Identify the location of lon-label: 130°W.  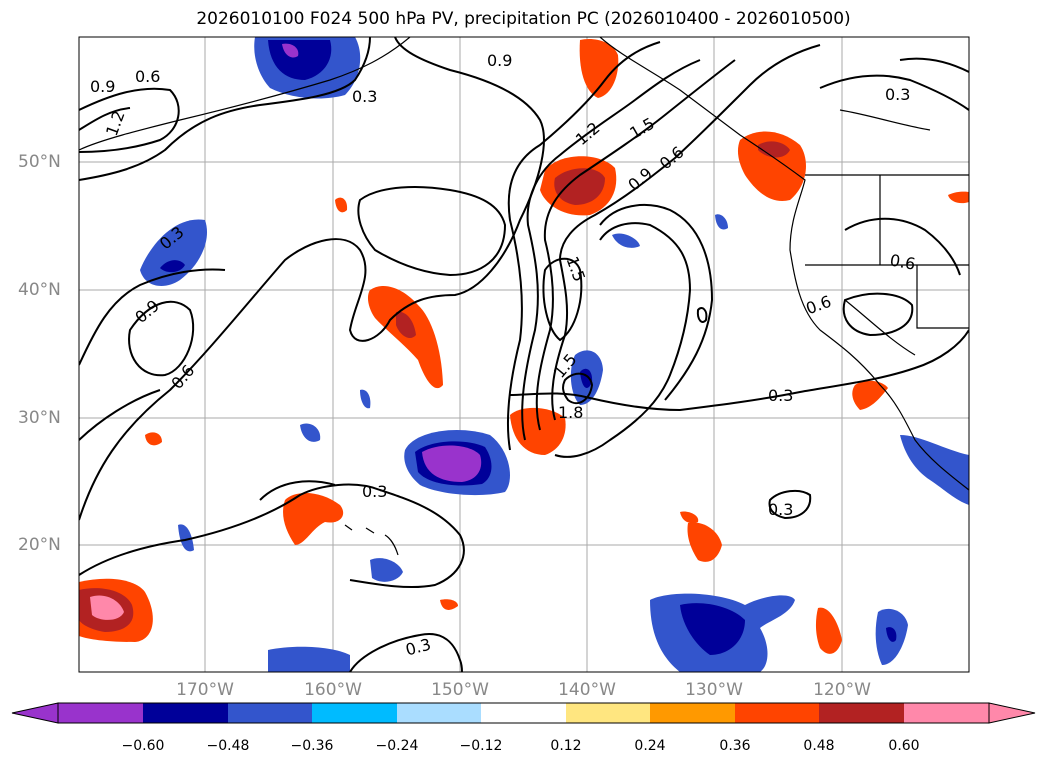
(714, 690).